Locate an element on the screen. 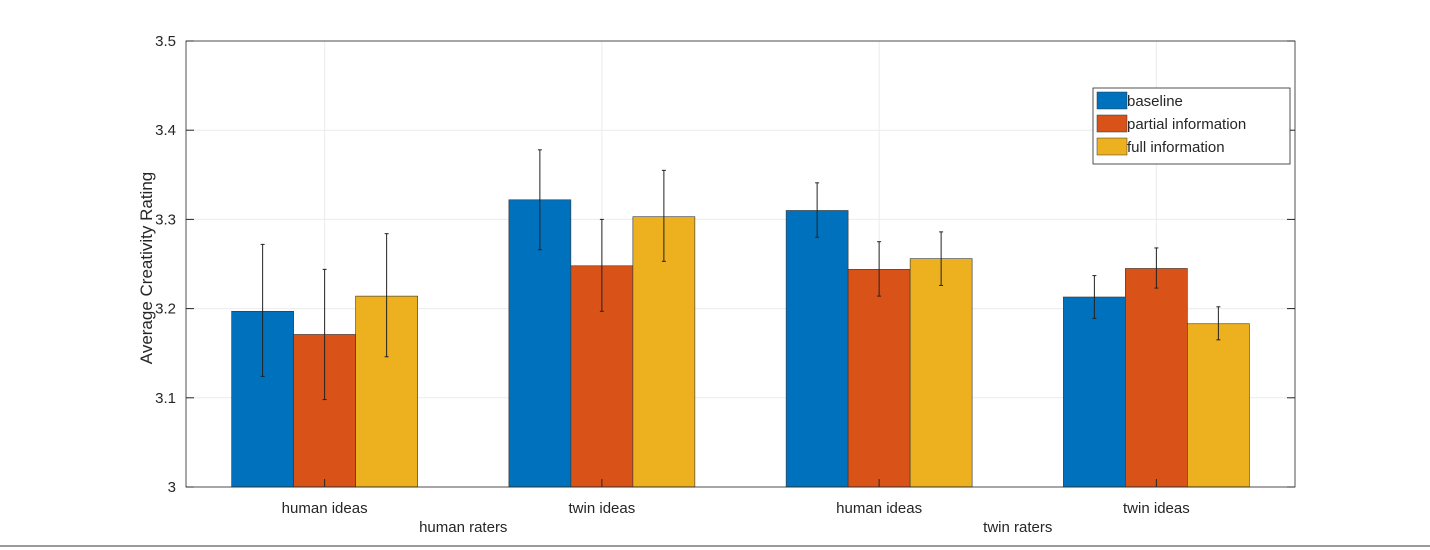 The height and width of the screenshot is (550, 1430). y-tick-label: 3 is located at coordinates (172, 487).